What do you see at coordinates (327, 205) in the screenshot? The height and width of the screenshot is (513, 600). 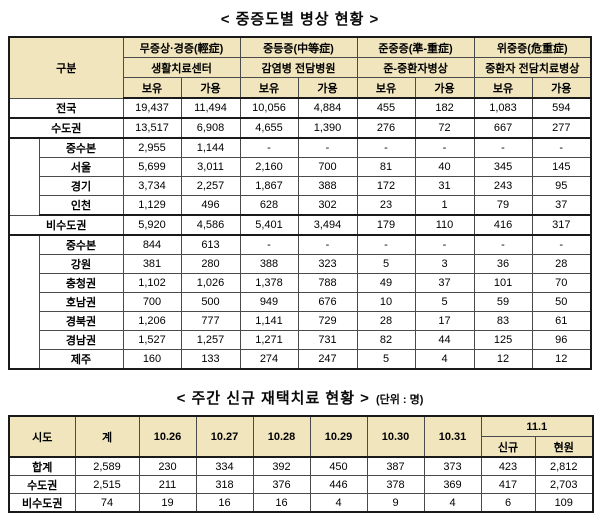 I see `table-cell: 302` at bounding box center [327, 205].